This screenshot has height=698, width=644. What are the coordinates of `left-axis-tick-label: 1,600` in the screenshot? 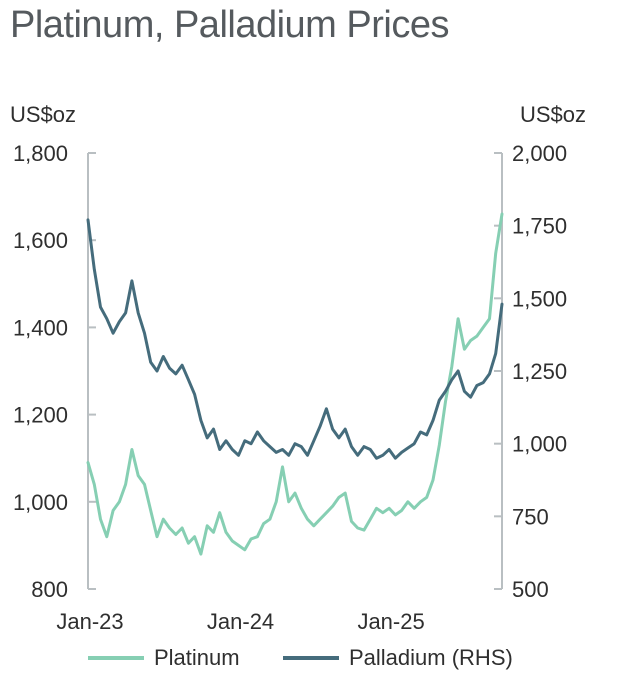 It's located at (40, 240).